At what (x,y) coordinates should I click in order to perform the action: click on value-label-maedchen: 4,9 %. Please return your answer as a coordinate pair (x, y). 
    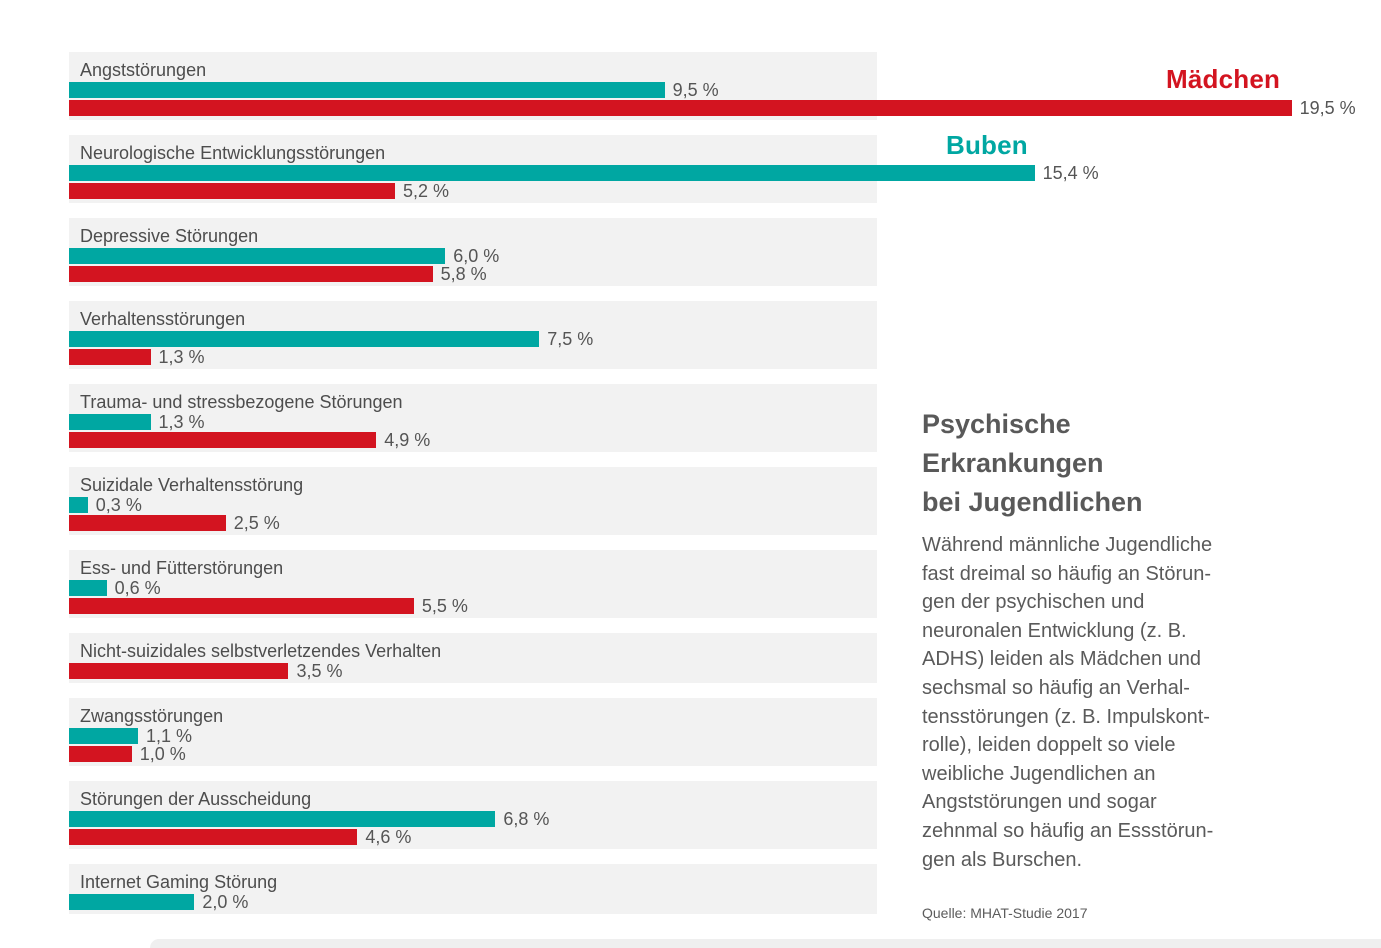
    Looking at the image, I should click on (407, 439).